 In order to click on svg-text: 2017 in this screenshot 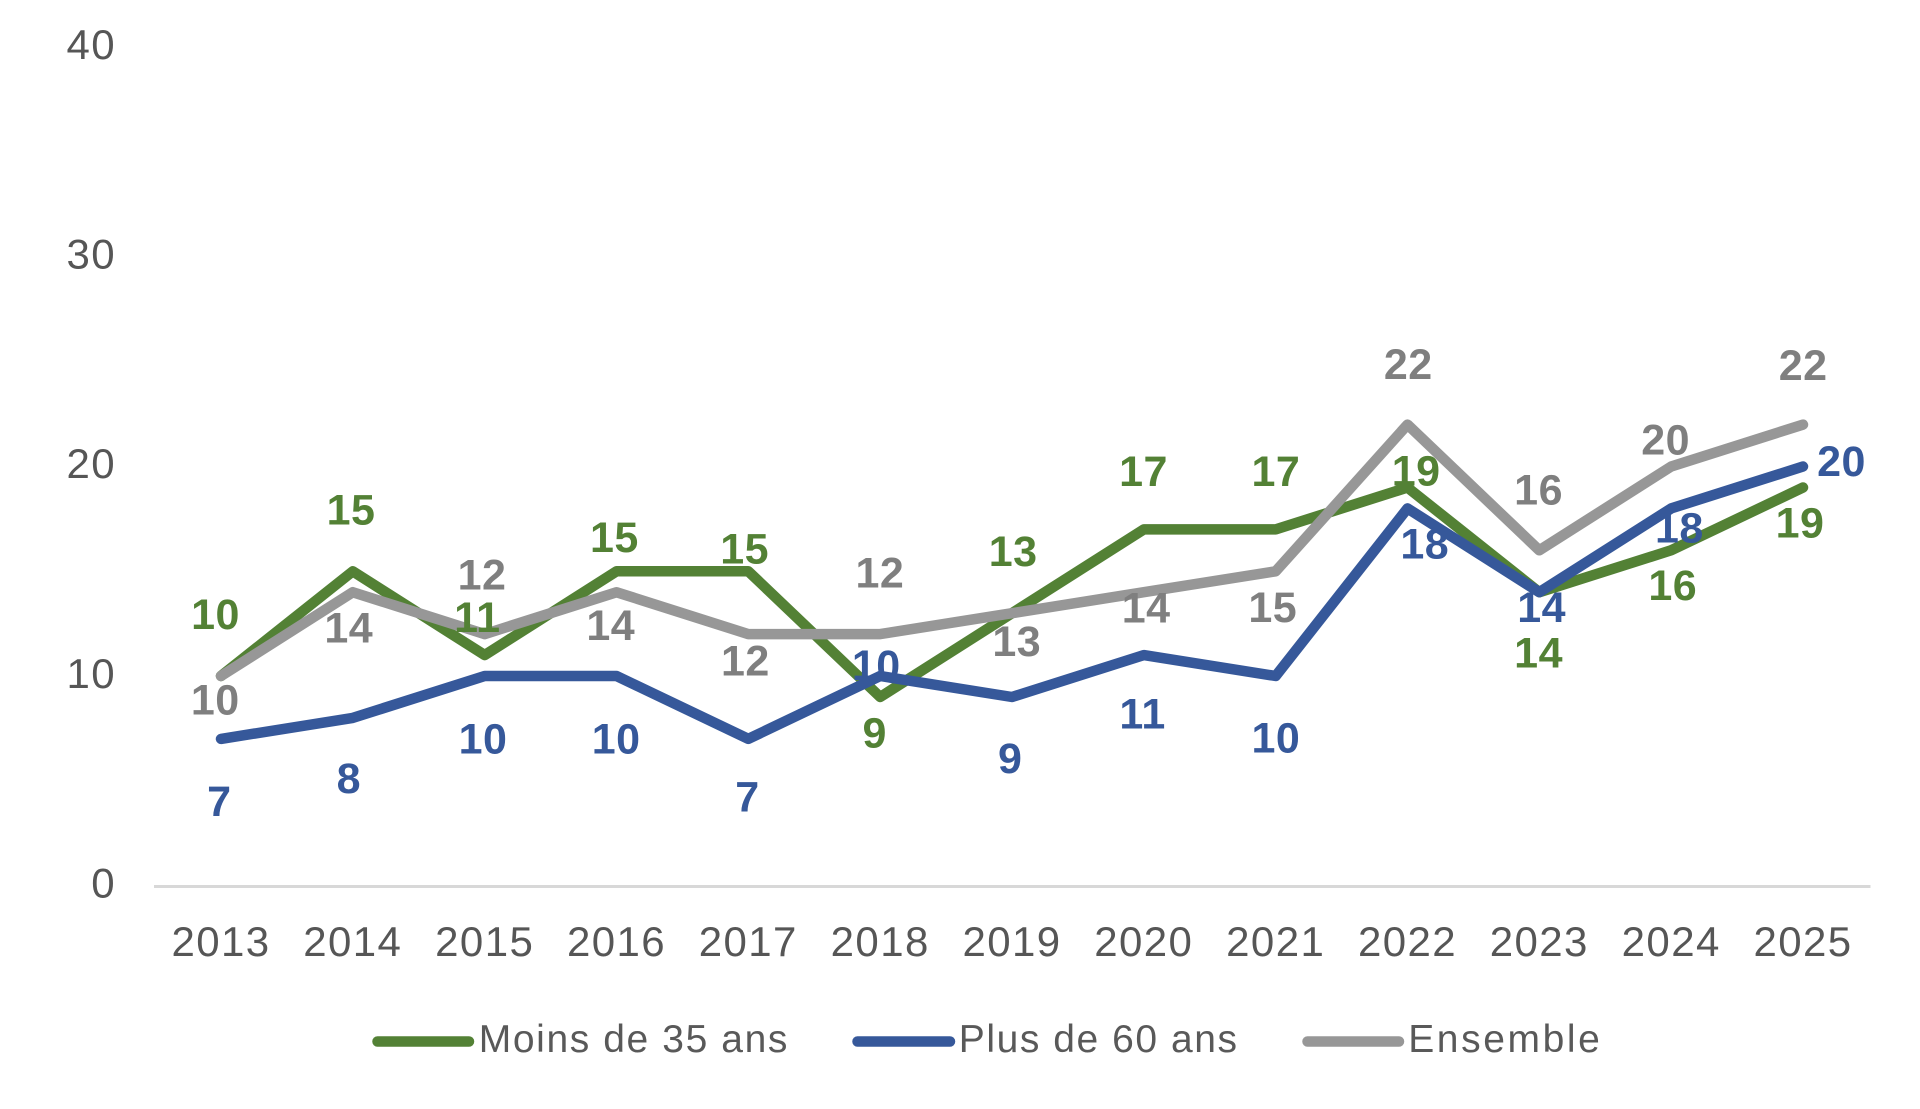, I will do `click(748, 941)`.